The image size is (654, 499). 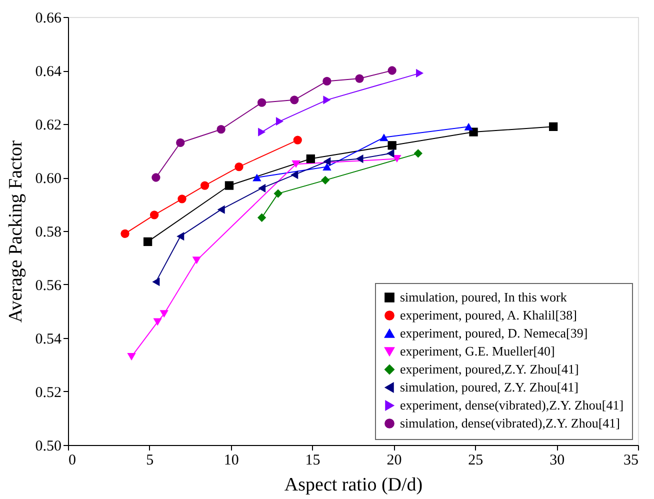 I want to click on x-tick-label: 15, so click(x=312, y=460).